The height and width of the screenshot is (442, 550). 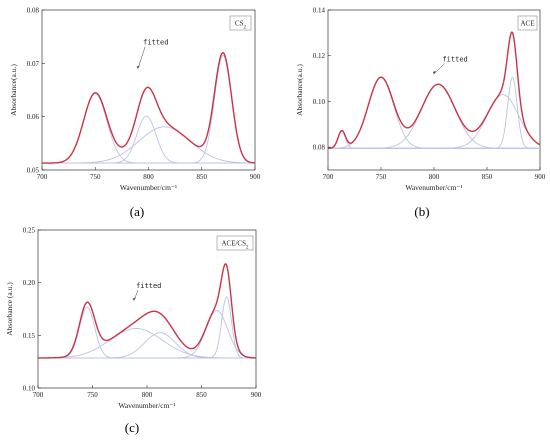 I want to click on panel-label: (a), so click(x=137, y=211).